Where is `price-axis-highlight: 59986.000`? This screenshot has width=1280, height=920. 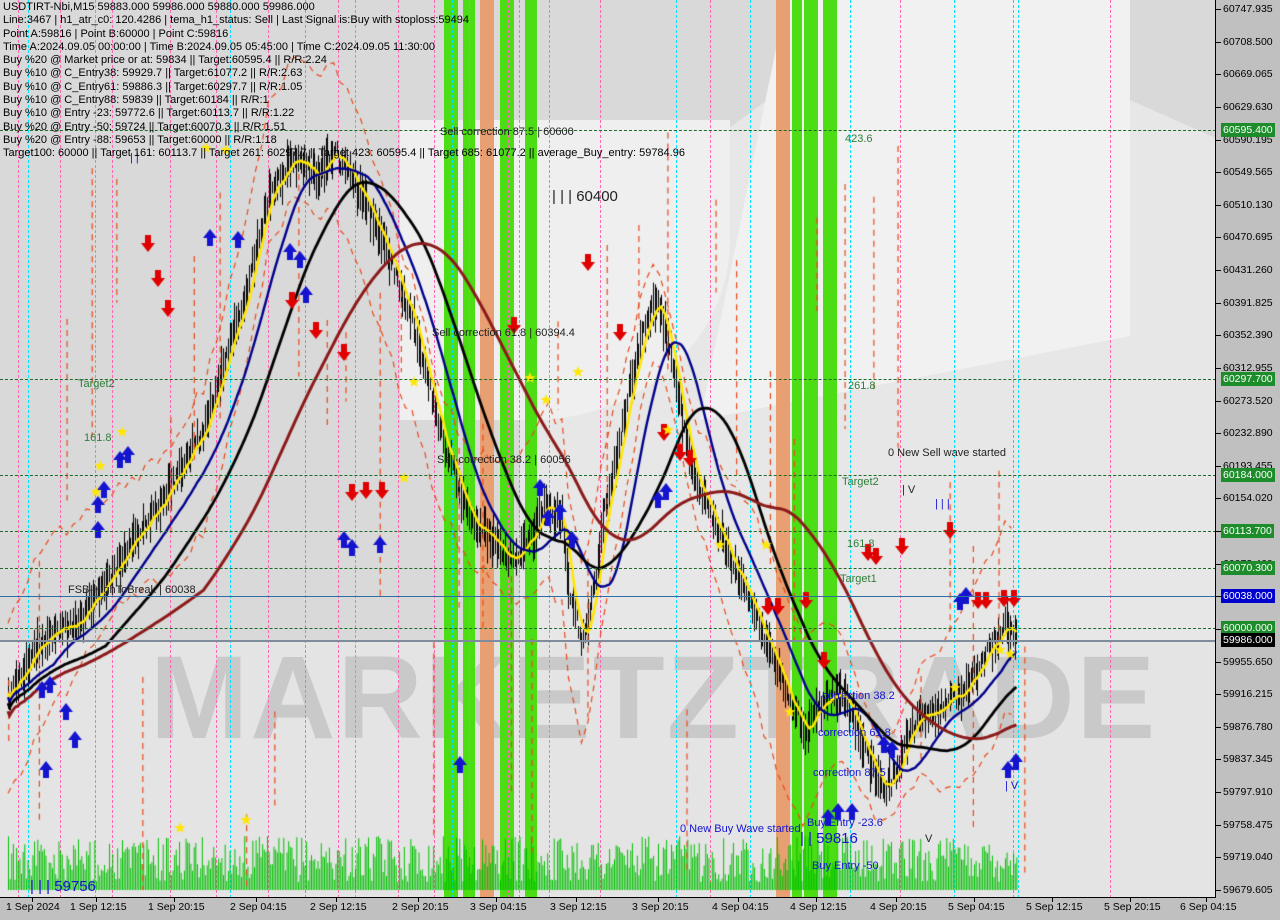
price-axis-highlight: 59986.000 is located at coordinates (1248, 640).